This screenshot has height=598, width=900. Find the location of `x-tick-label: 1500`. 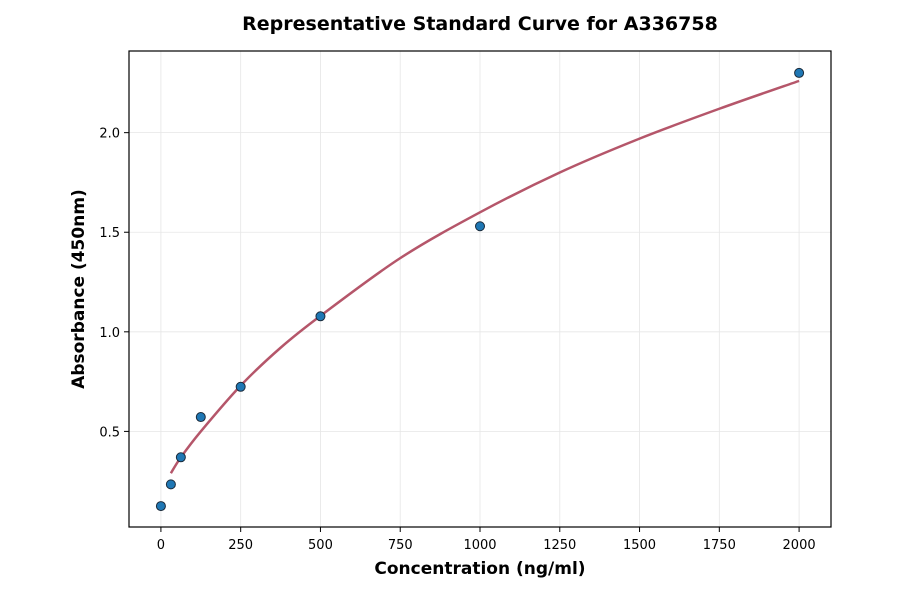

x-tick-label: 1500 is located at coordinates (639, 545).